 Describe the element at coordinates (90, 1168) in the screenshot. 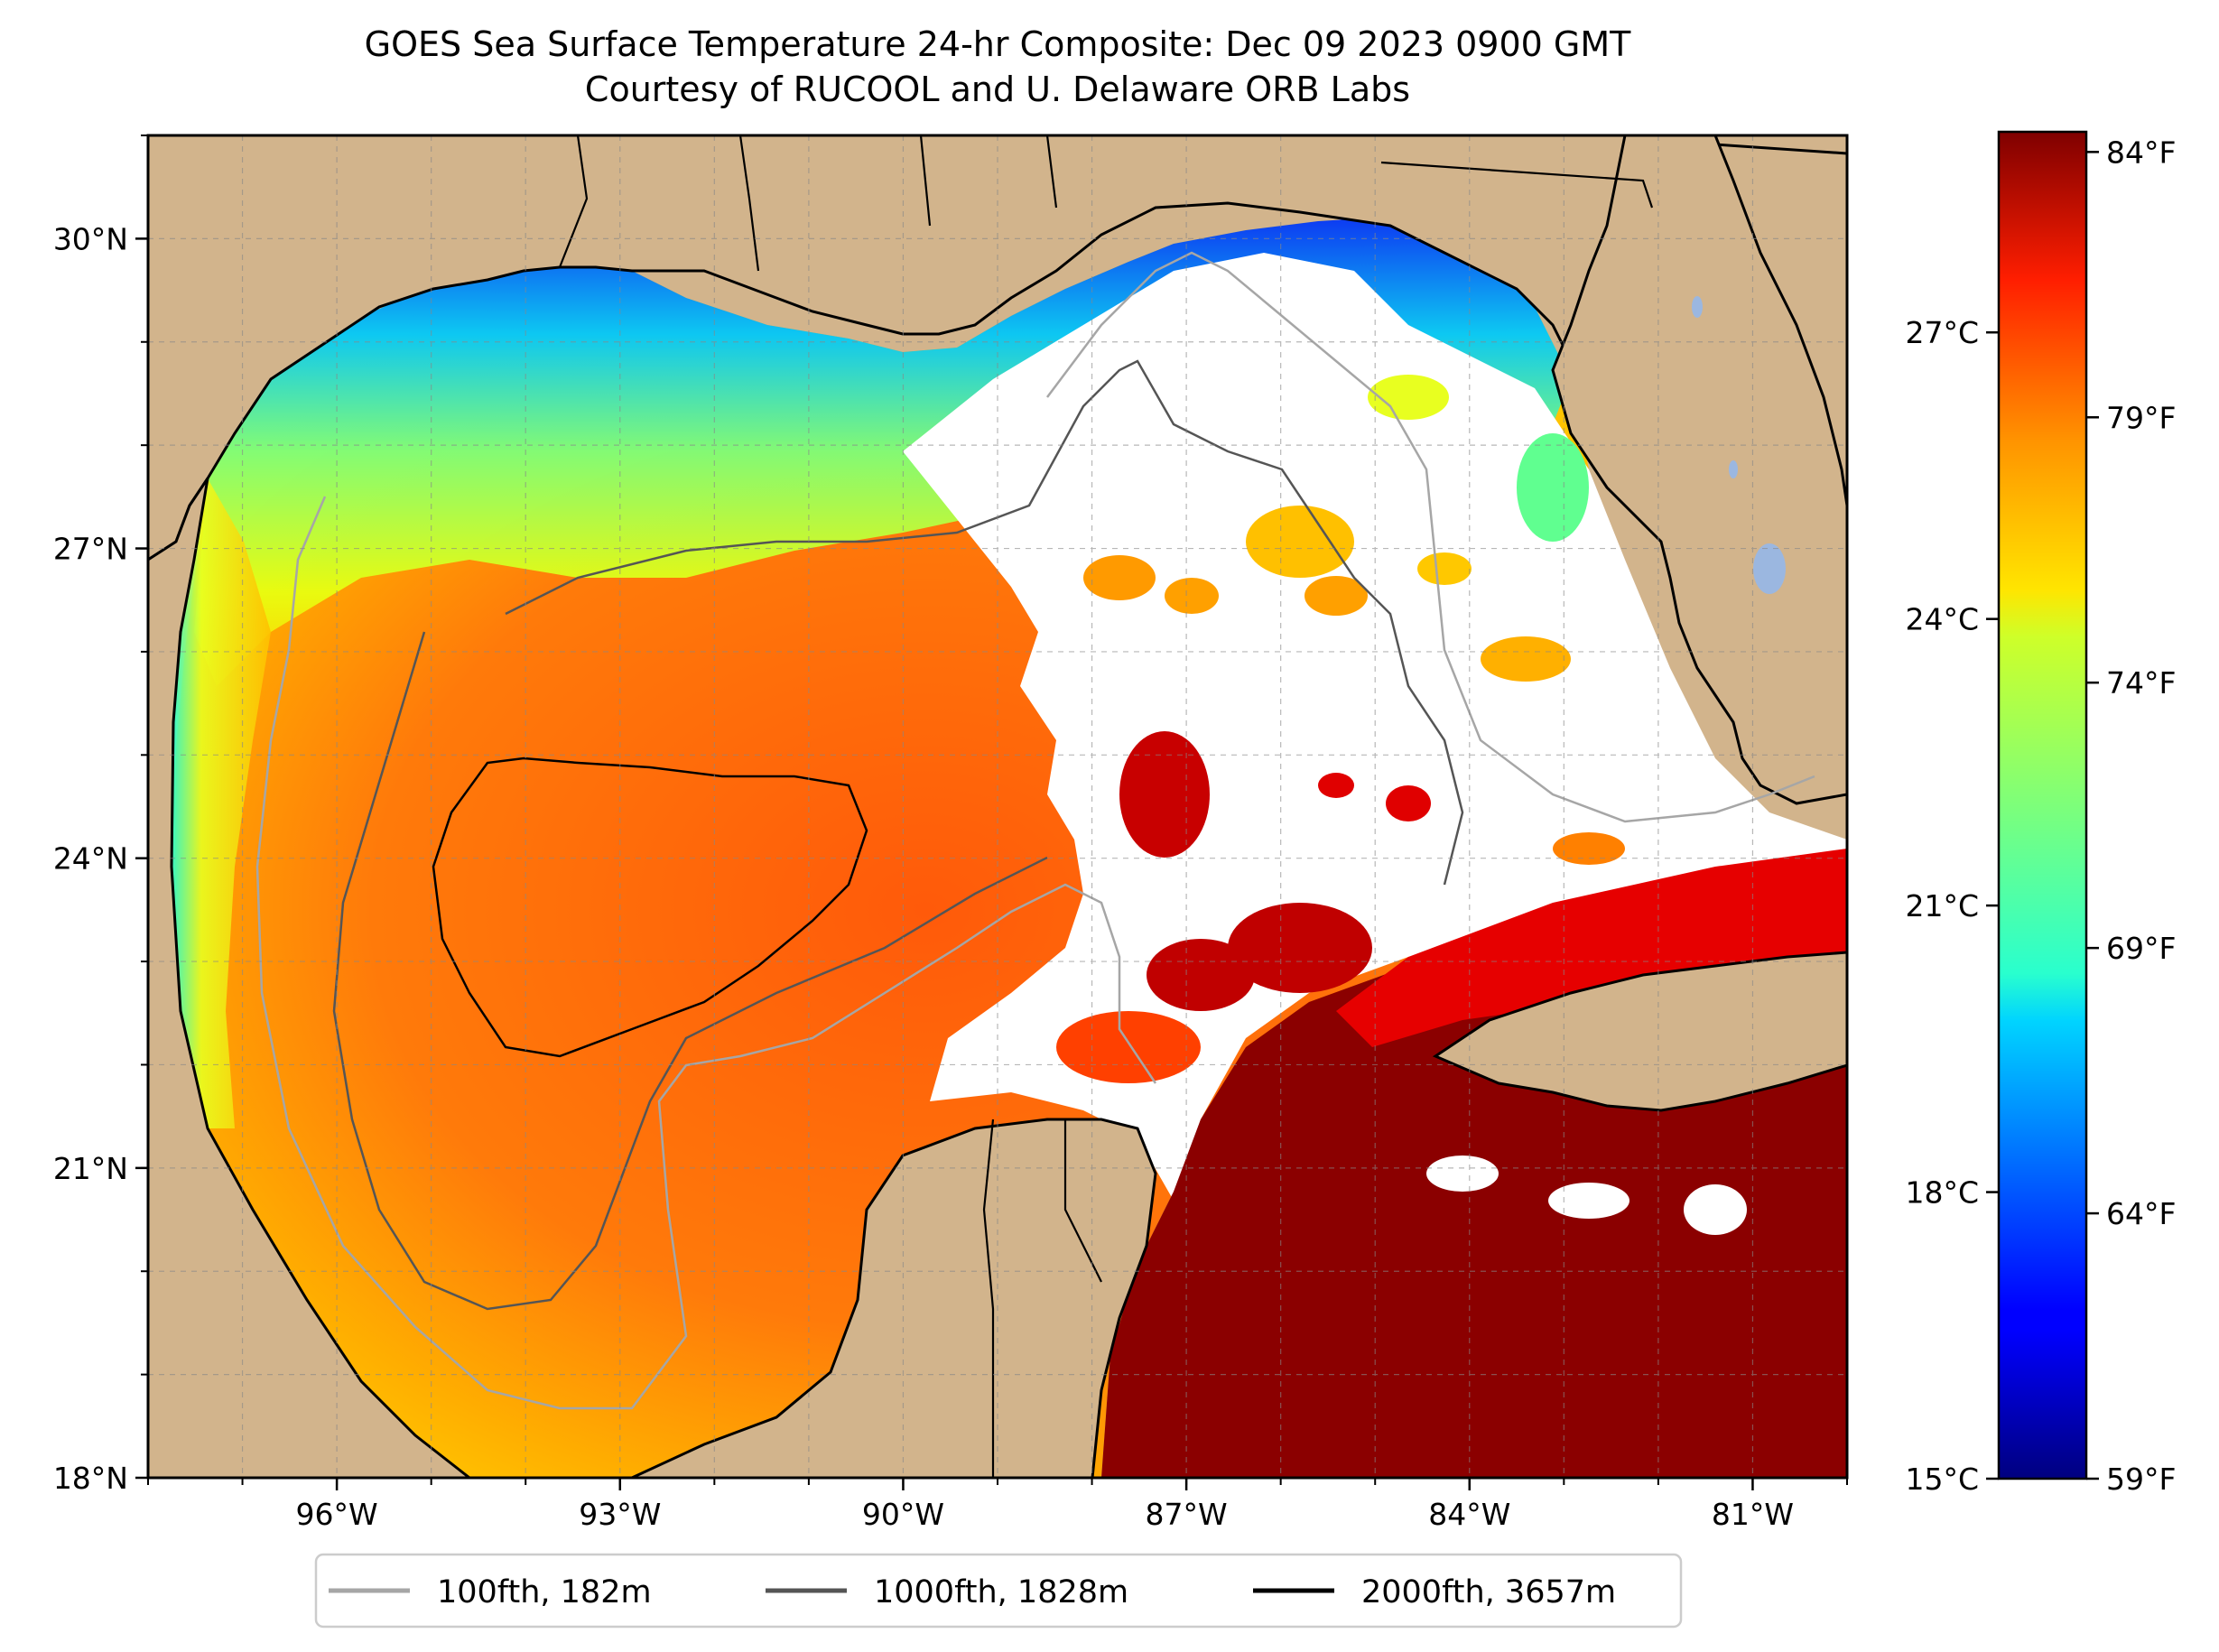

I see `tick-label-lat: 21°N` at that location.